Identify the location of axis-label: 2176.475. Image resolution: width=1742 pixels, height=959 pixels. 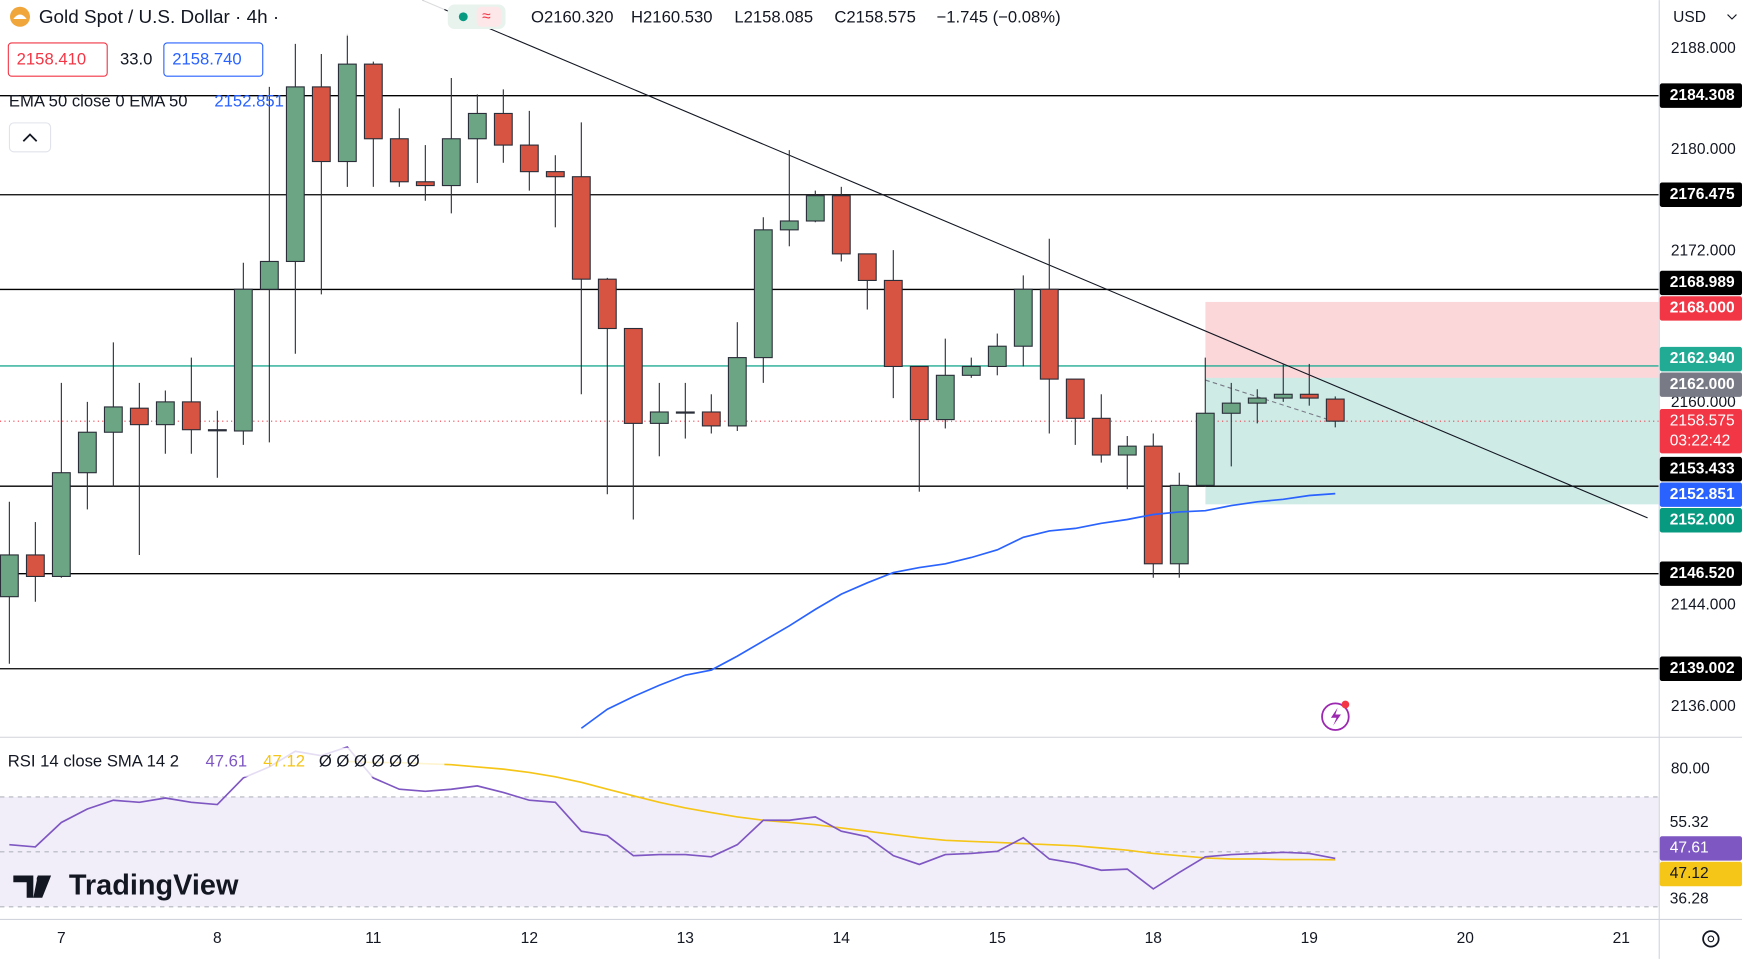
(1702, 194).